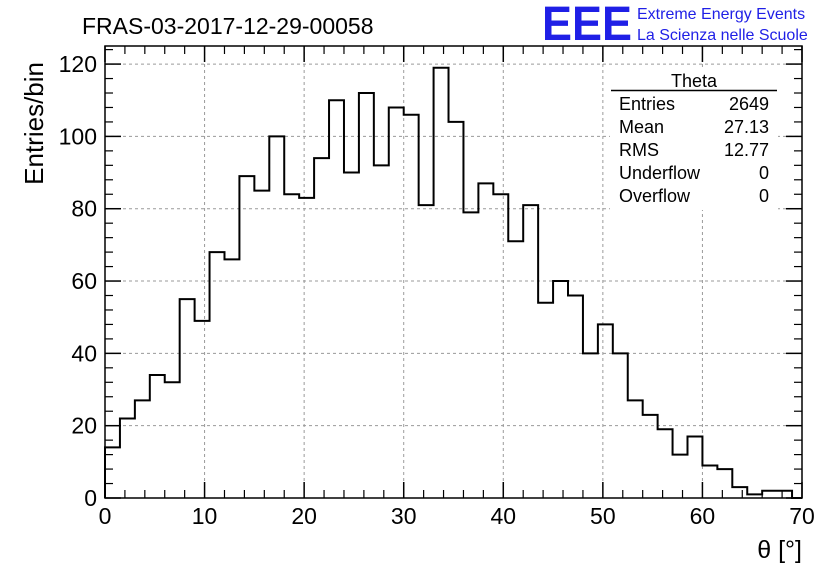  Describe the element at coordinates (457, 516) in the screenshot. I see `x-tick-labels: 0 10 20 30 40 50 60 70` at that location.